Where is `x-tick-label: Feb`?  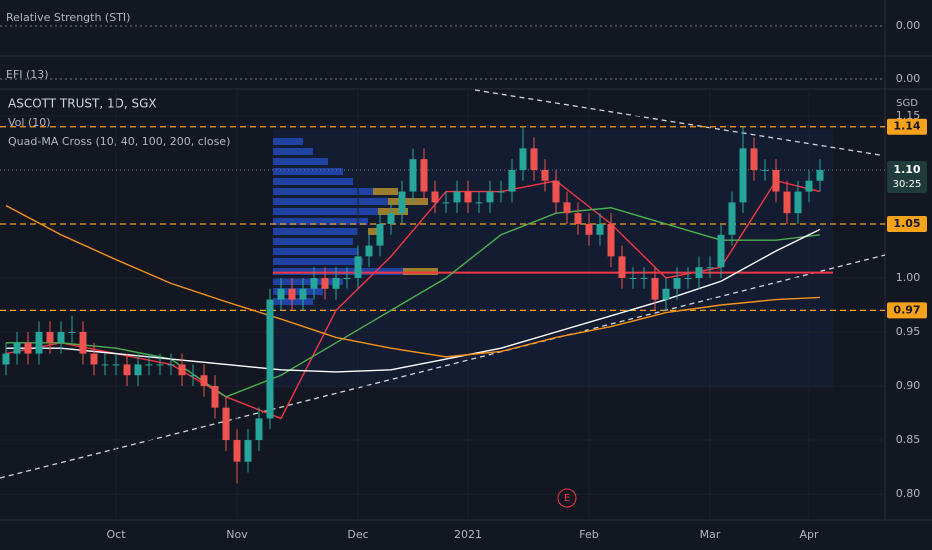
x-tick-label: Feb is located at coordinates (588, 534).